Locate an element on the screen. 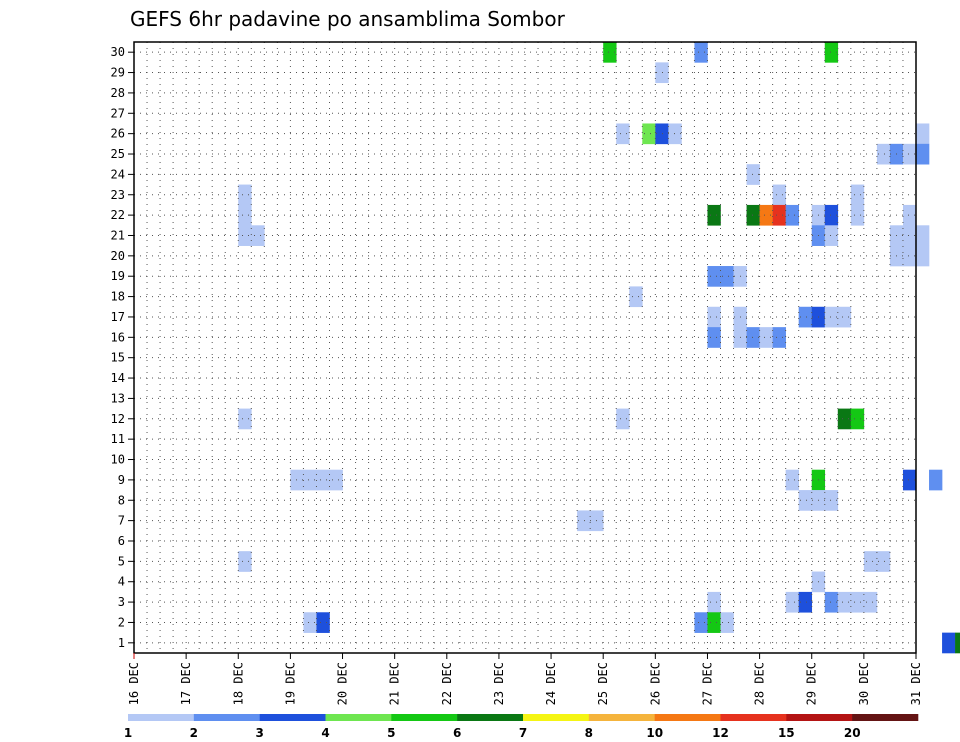  y-tick-label: 25 is located at coordinates (118, 154).